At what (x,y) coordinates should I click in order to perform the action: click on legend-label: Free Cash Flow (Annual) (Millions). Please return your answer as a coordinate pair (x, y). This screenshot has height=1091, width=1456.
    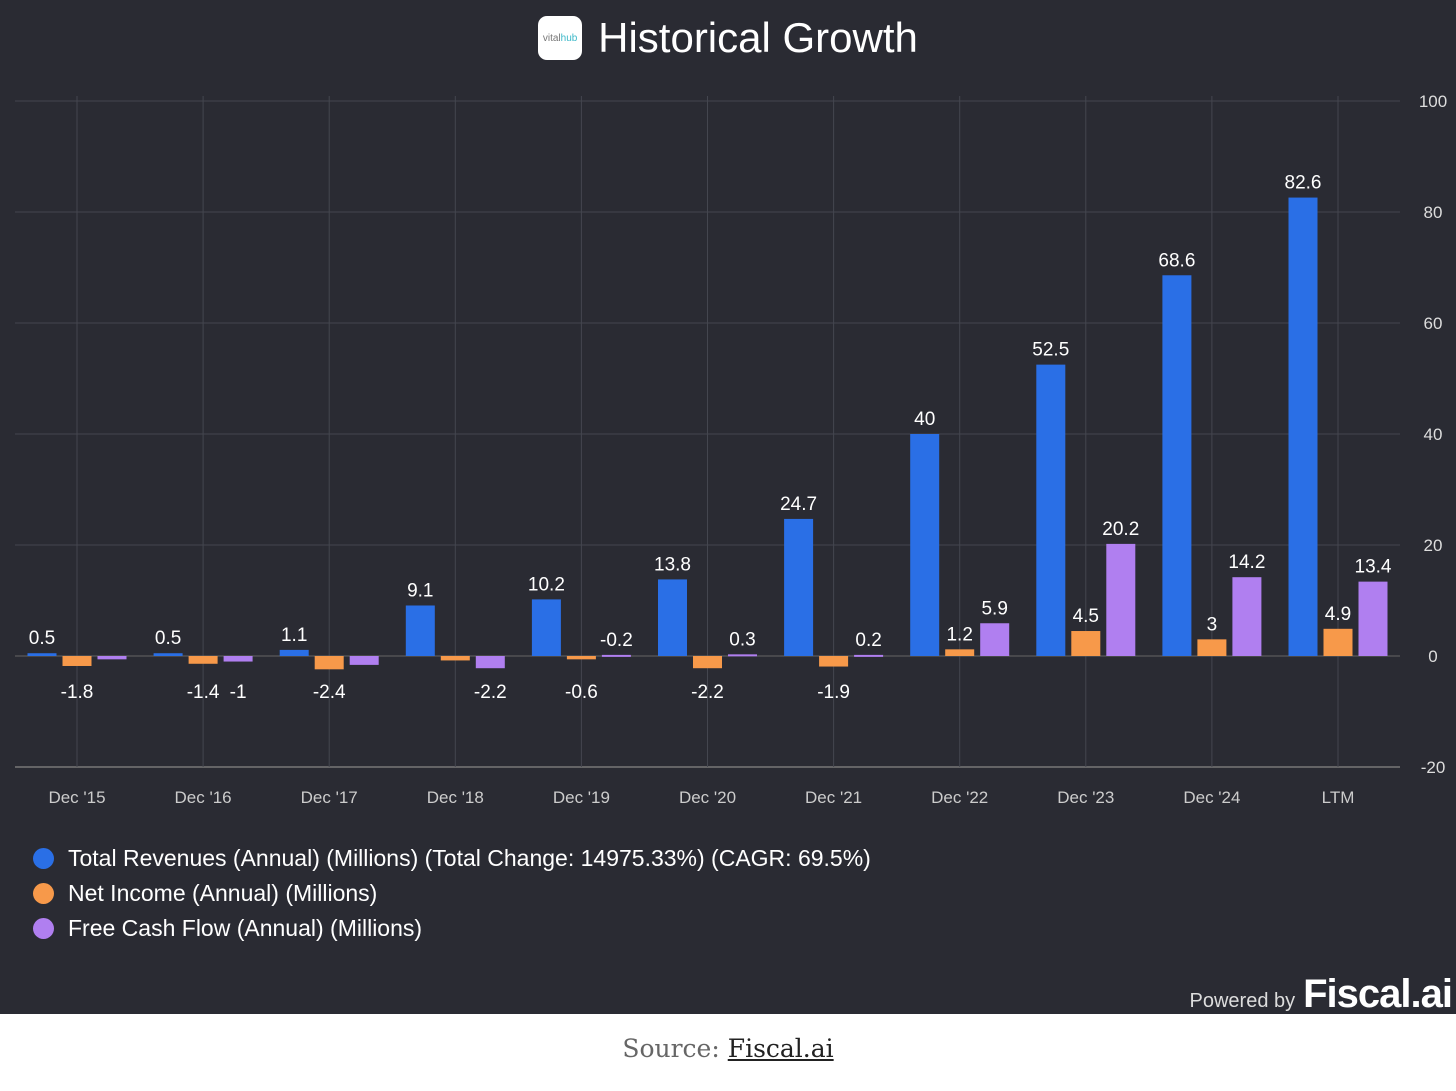
    Looking at the image, I should click on (245, 928).